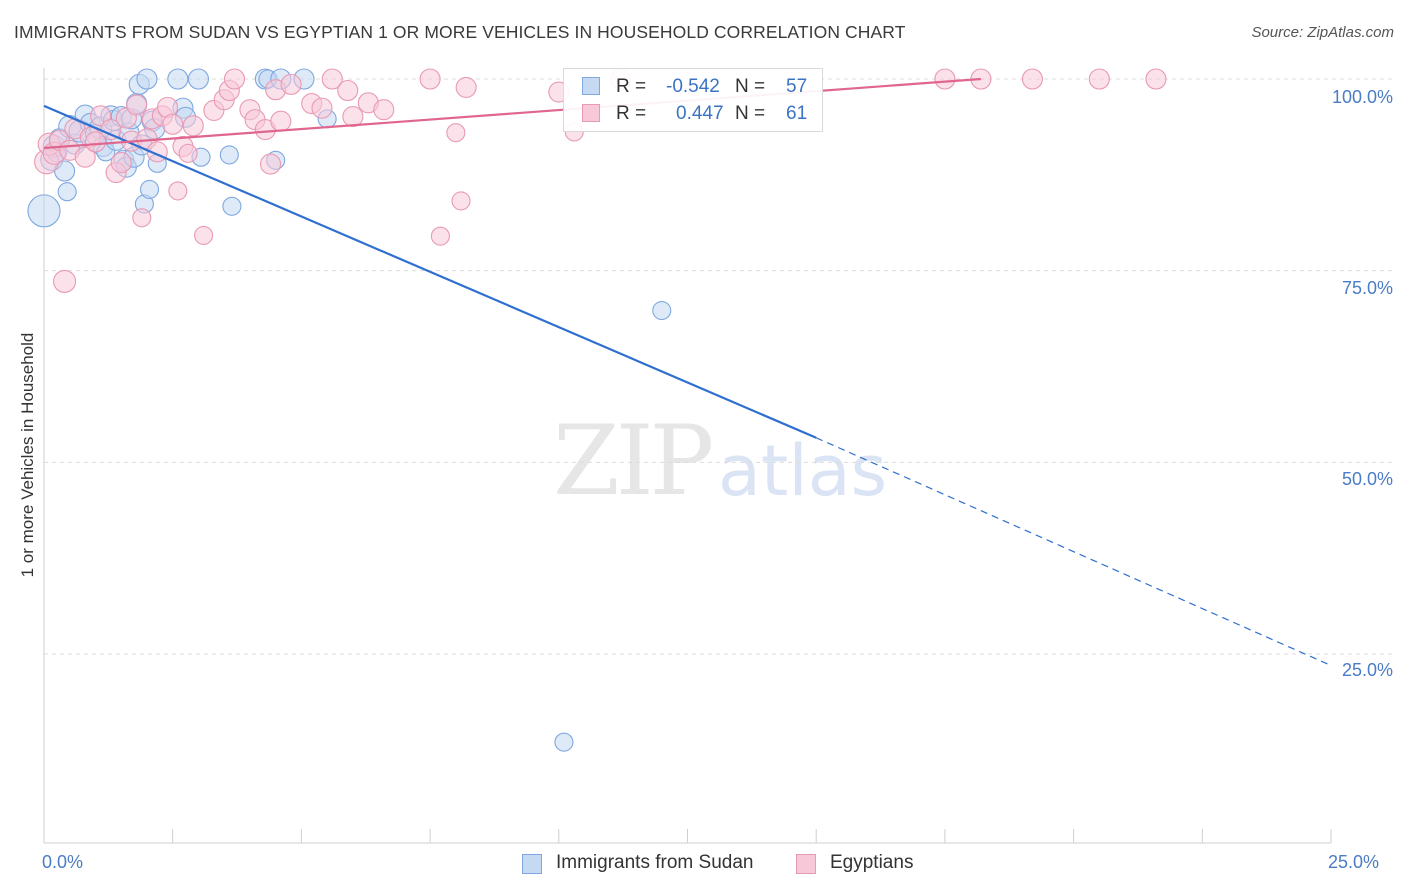 This screenshot has width=1406, height=892. Describe the element at coordinates (1367, 670) in the screenshot. I see `y-tick-label-25: 25.0%` at that location.